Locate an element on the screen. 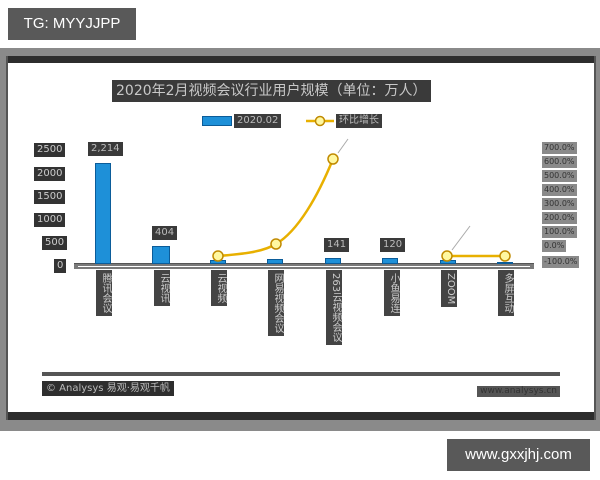 Image resolution: width=600 pixels, height=480 pixels. watermark-bottom-right: www.gxxjhj.com is located at coordinates (518, 455).